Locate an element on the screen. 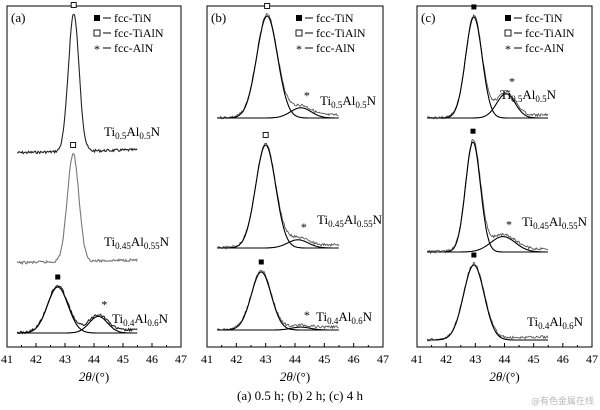  panel-label: (a) is located at coordinates (18, 17).